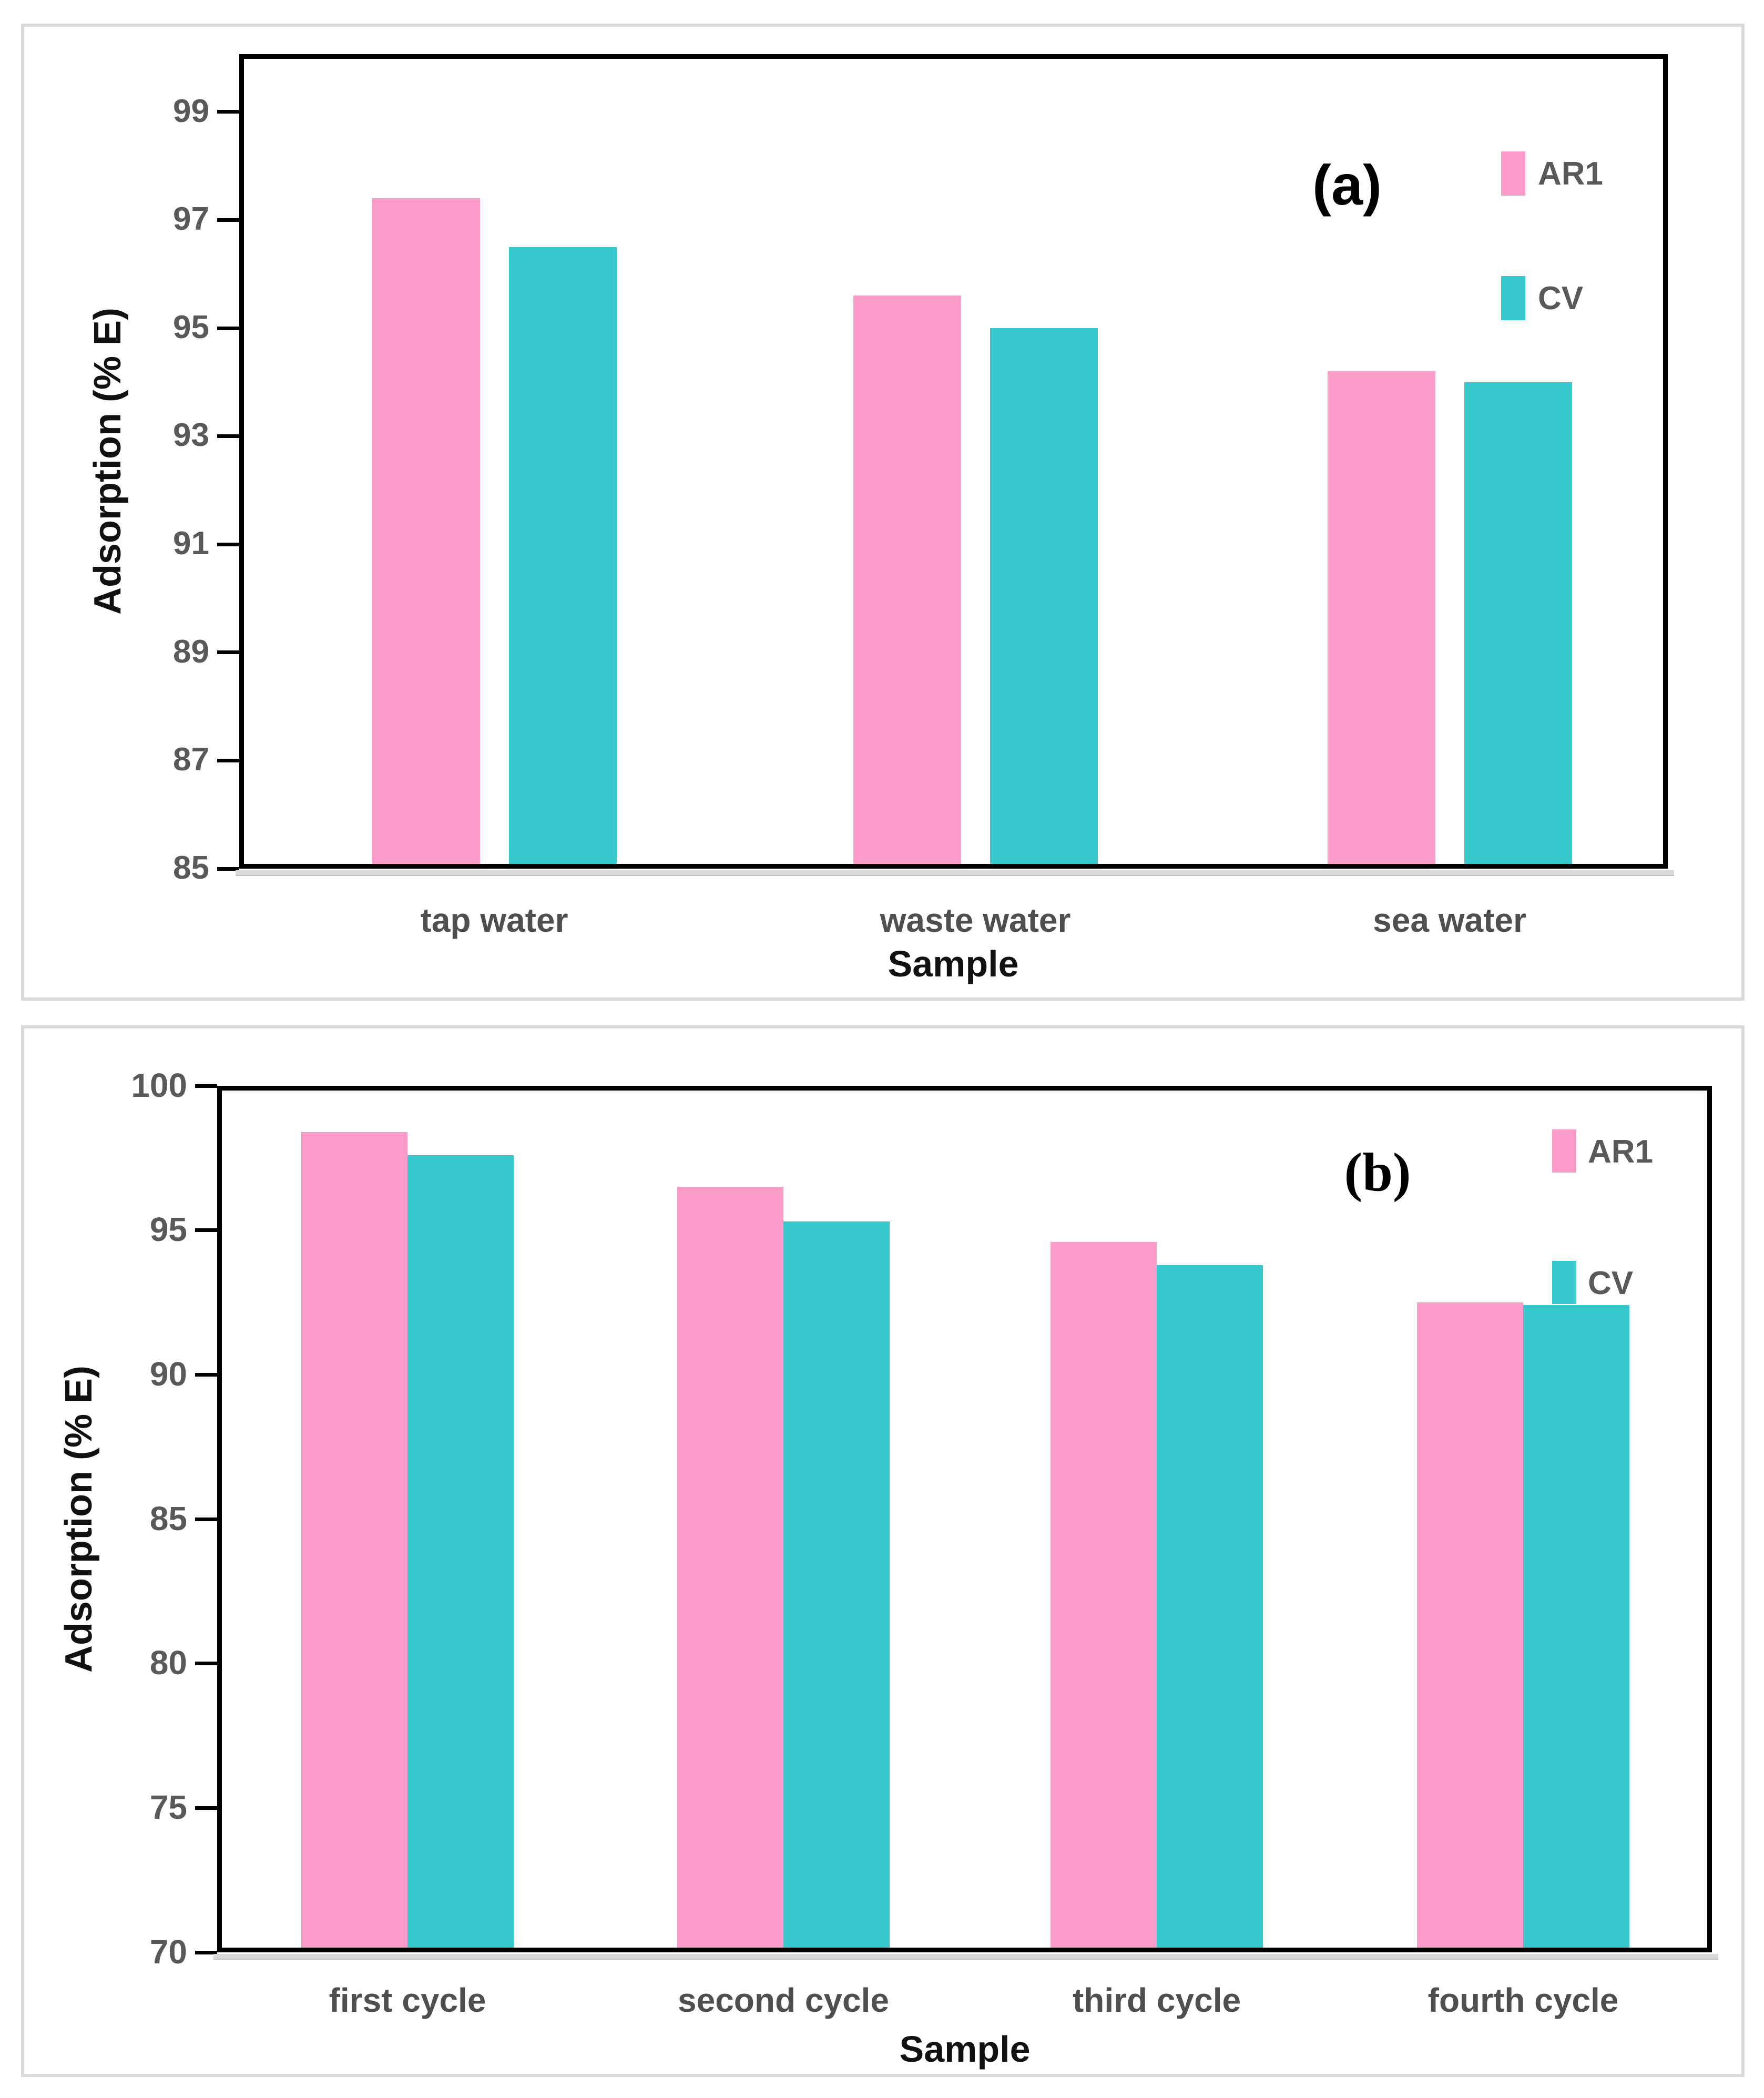  What do you see at coordinates (1518, 626) in the screenshot?
I see `bar-cv-sea-water` at bounding box center [1518, 626].